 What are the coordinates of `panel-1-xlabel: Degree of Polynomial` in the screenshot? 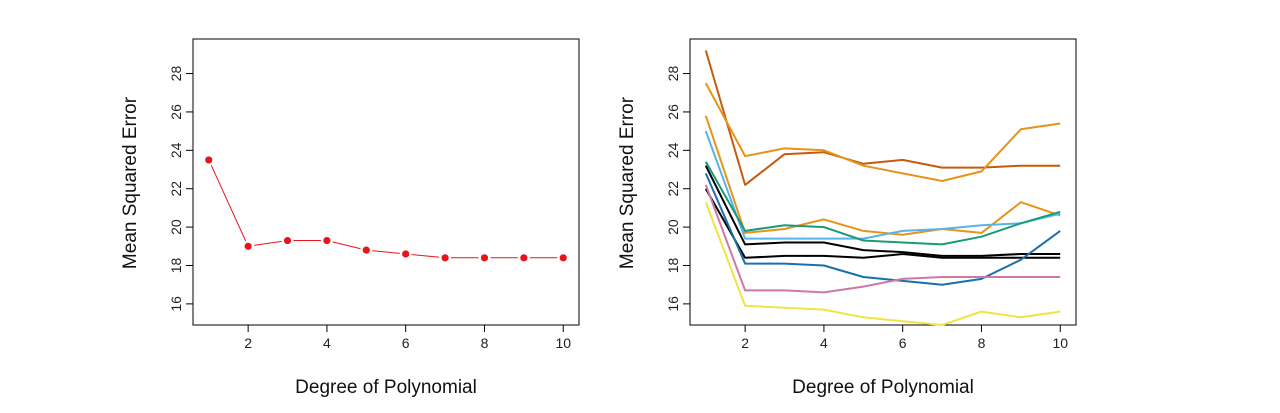 It's located at (386, 387).